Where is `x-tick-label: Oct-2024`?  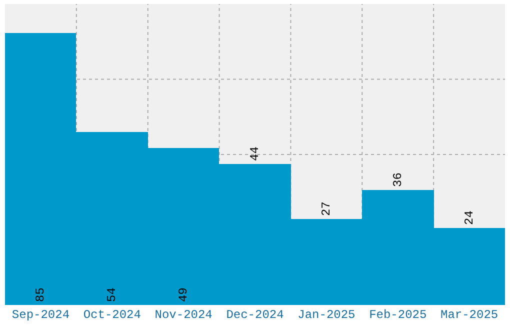
x-tick-label: Oct-2024 is located at coordinates (112, 315).